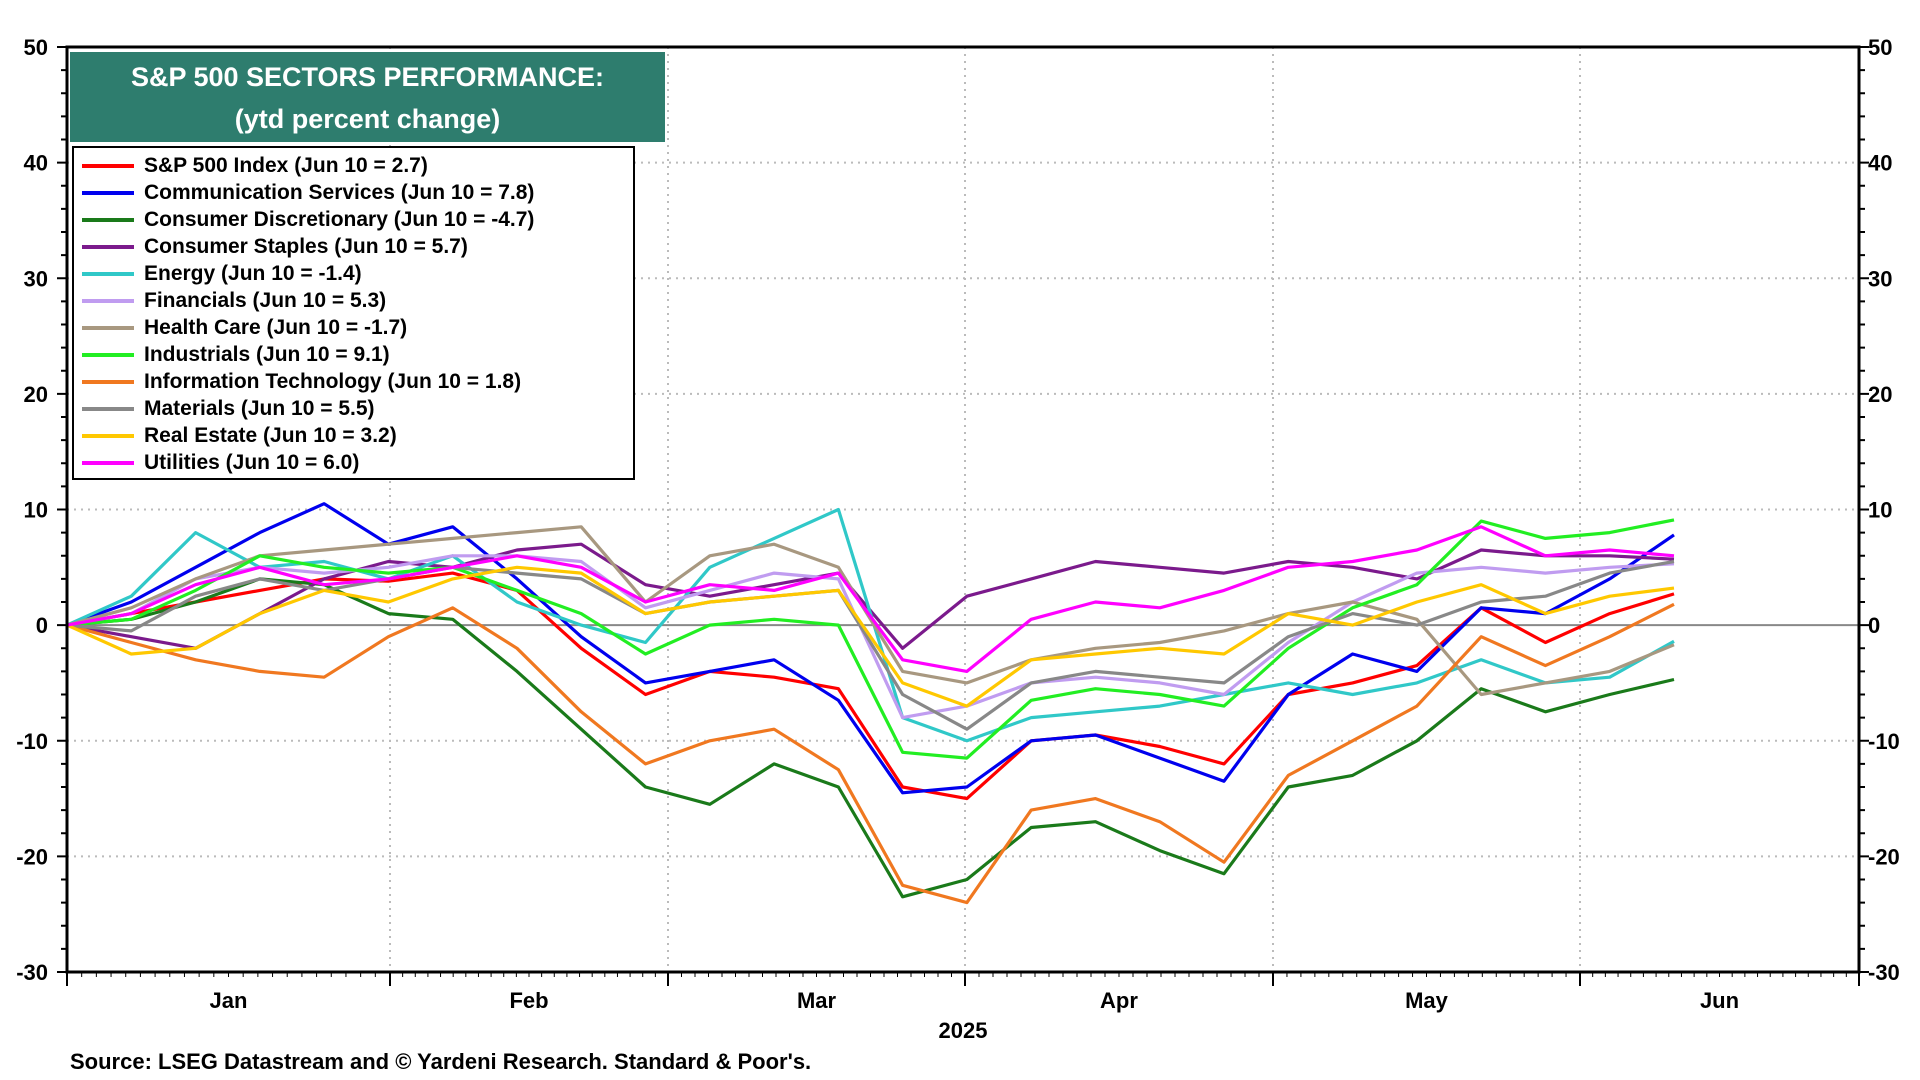 This screenshot has width=1920, height=1080. What do you see at coordinates (36, 47) in the screenshot?
I see `left-y-tick-label: 50` at bounding box center [36, 47].